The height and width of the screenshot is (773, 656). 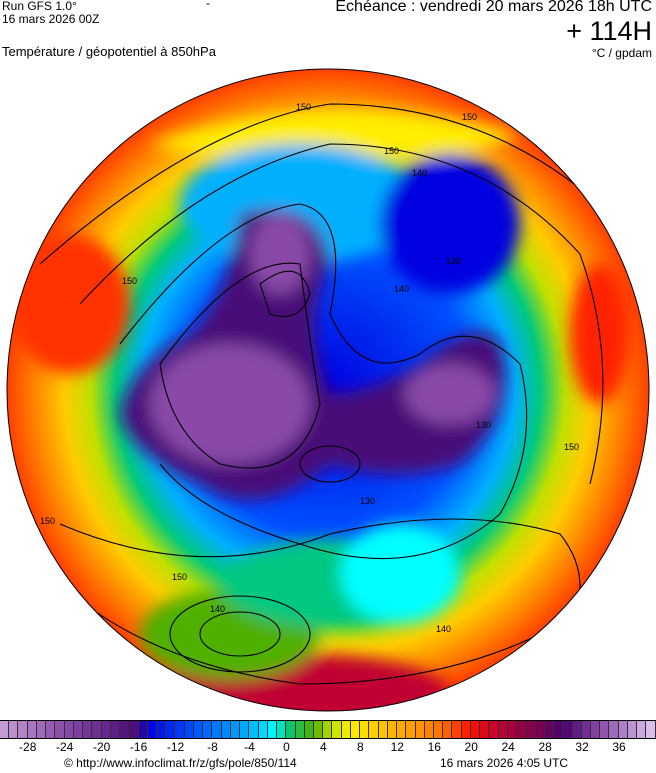 What do you see at coordinates (621, 53) in the screenshot?
I see `units-label: °C / gpdam` at bounding box center [621, 53].